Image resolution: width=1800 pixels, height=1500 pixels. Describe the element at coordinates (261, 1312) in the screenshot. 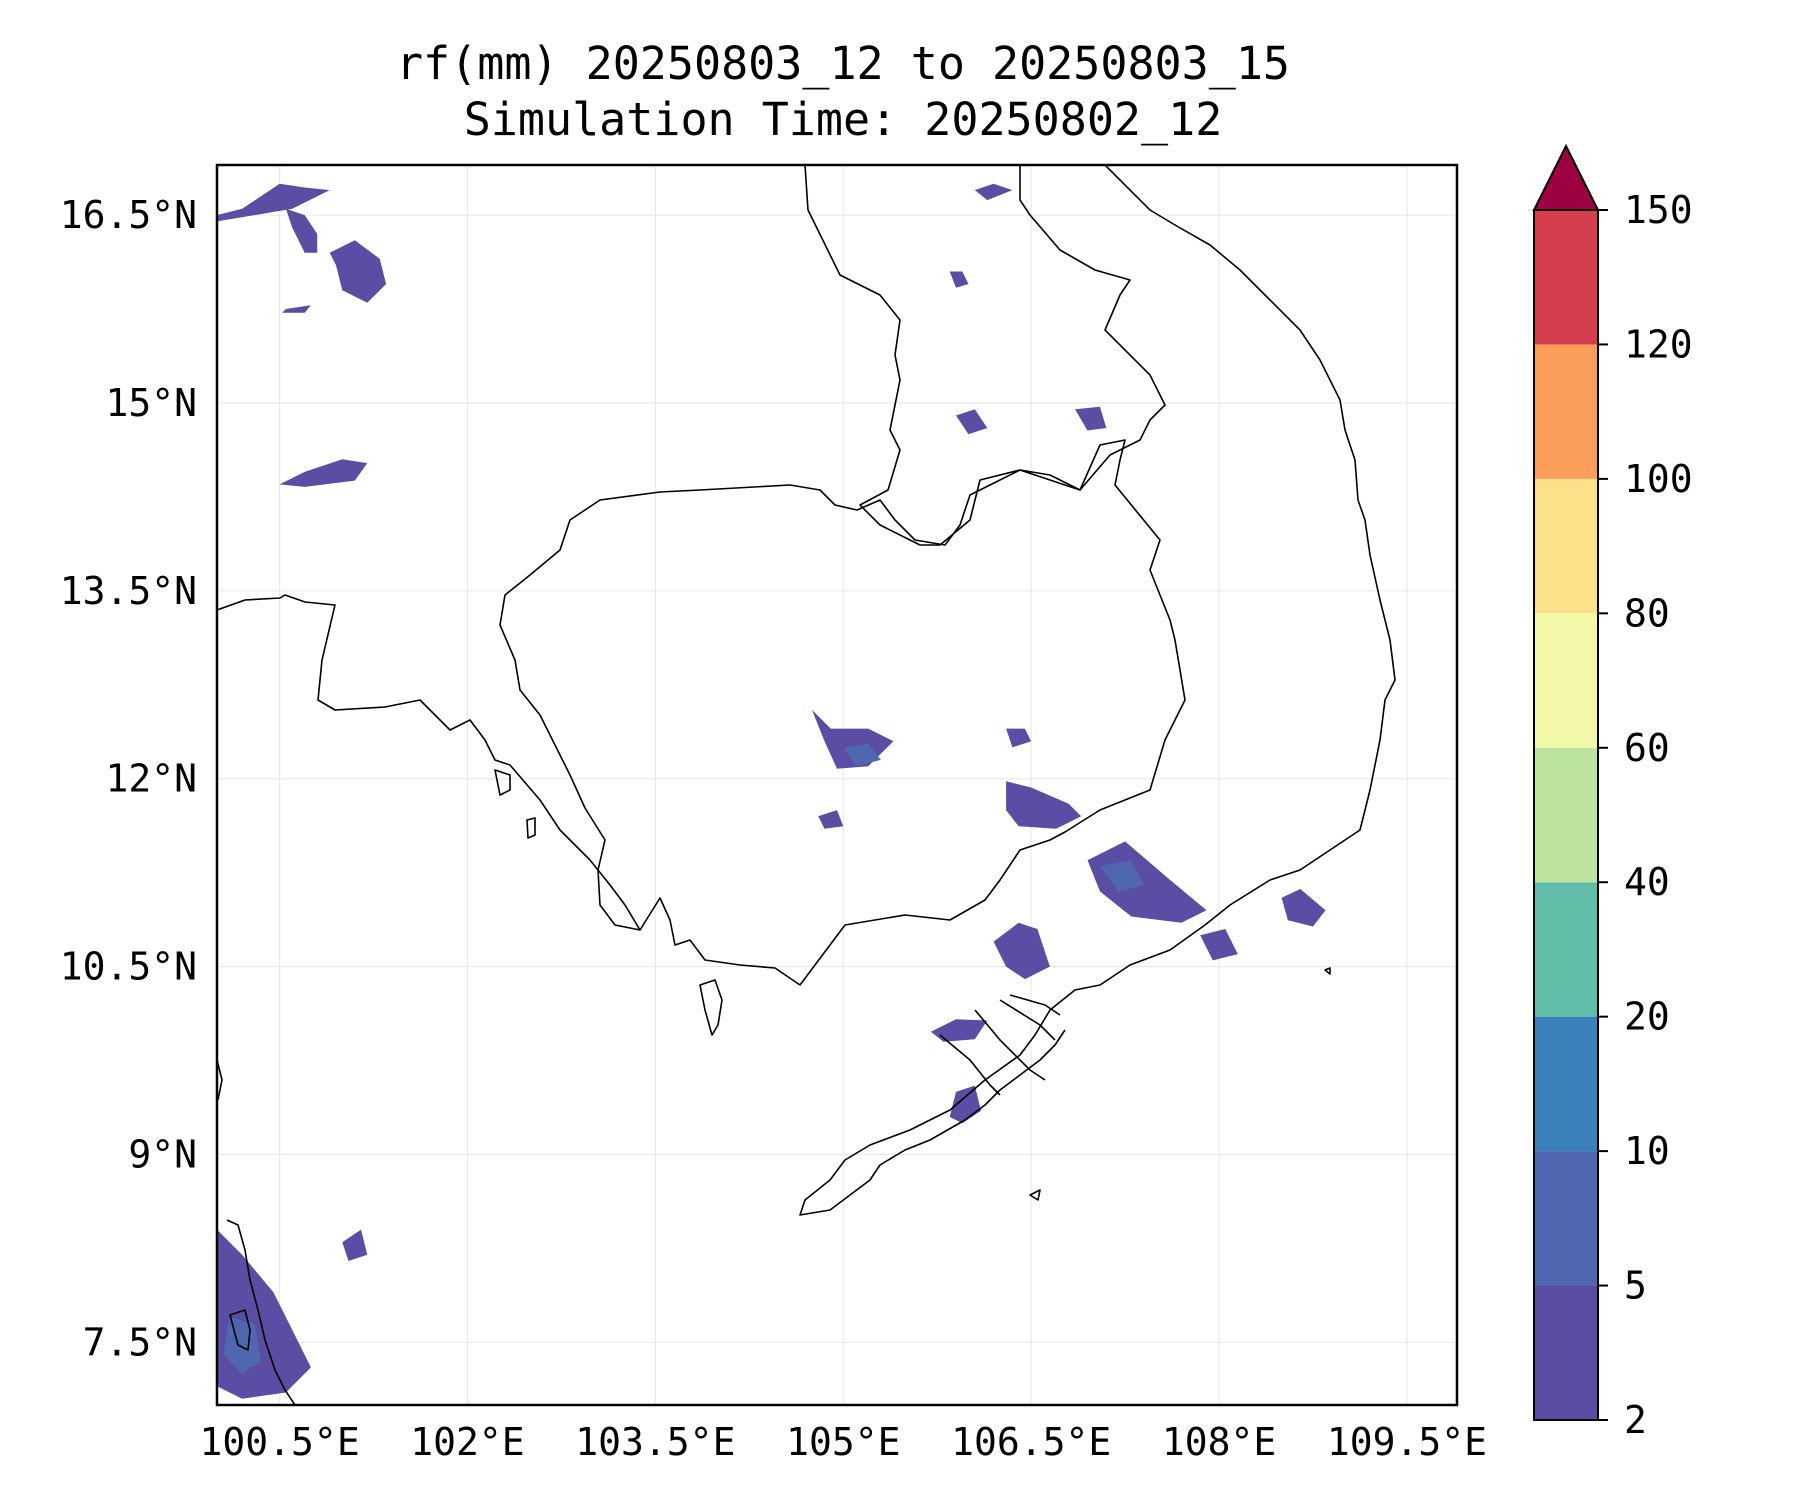

I see `malay-peninsula-coast` at that location.